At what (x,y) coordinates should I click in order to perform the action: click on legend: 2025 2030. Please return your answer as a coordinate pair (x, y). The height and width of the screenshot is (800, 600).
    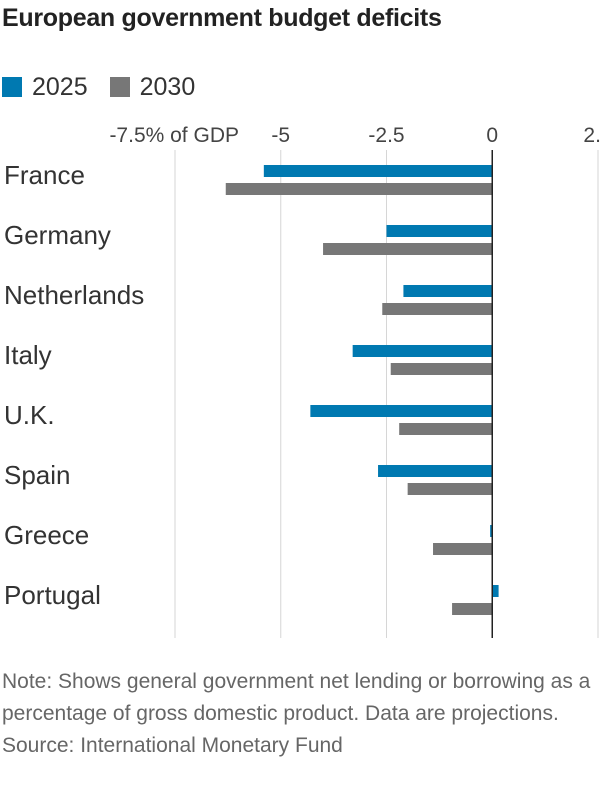
    Looking at the image, I should click on (109, 87).